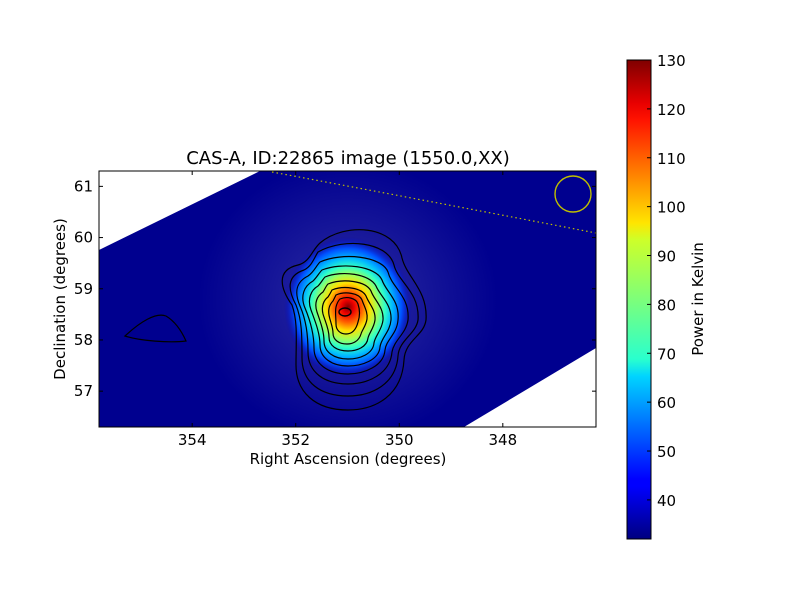 This screenshot has height=600, width=800. Describe the element at coordinates (671, 159) in the screenshot. I see `colorbar-tick-label: 110` at that location.